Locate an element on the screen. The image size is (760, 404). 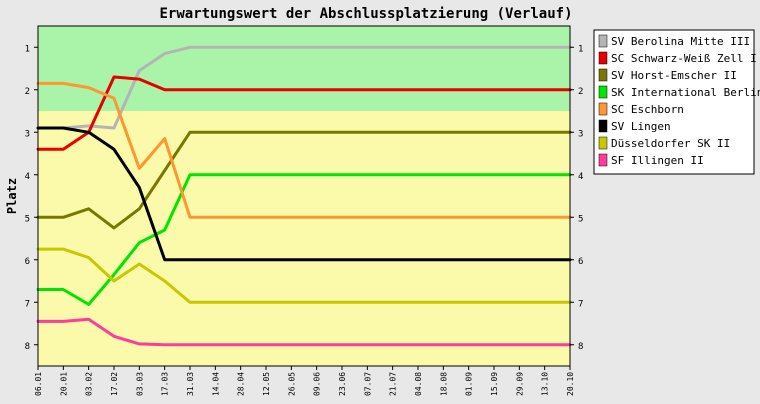
x-tick-label: 20.10 is located at coordinates (570, 384).